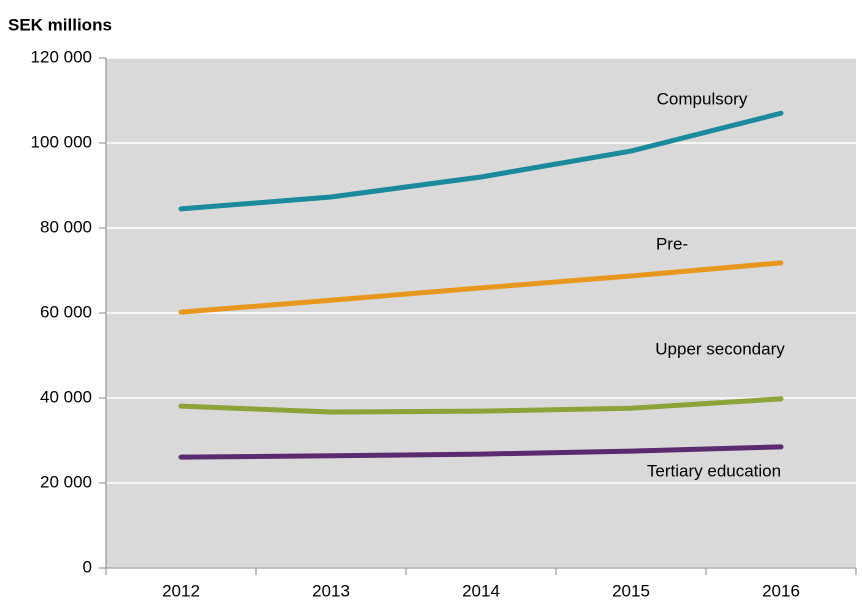 Image resolution: width=862 pixels, height=603 pixels. Describe the element at coordinates (66, 311) in the screenshot. I see `y-tick-label: 60 000` at that location.